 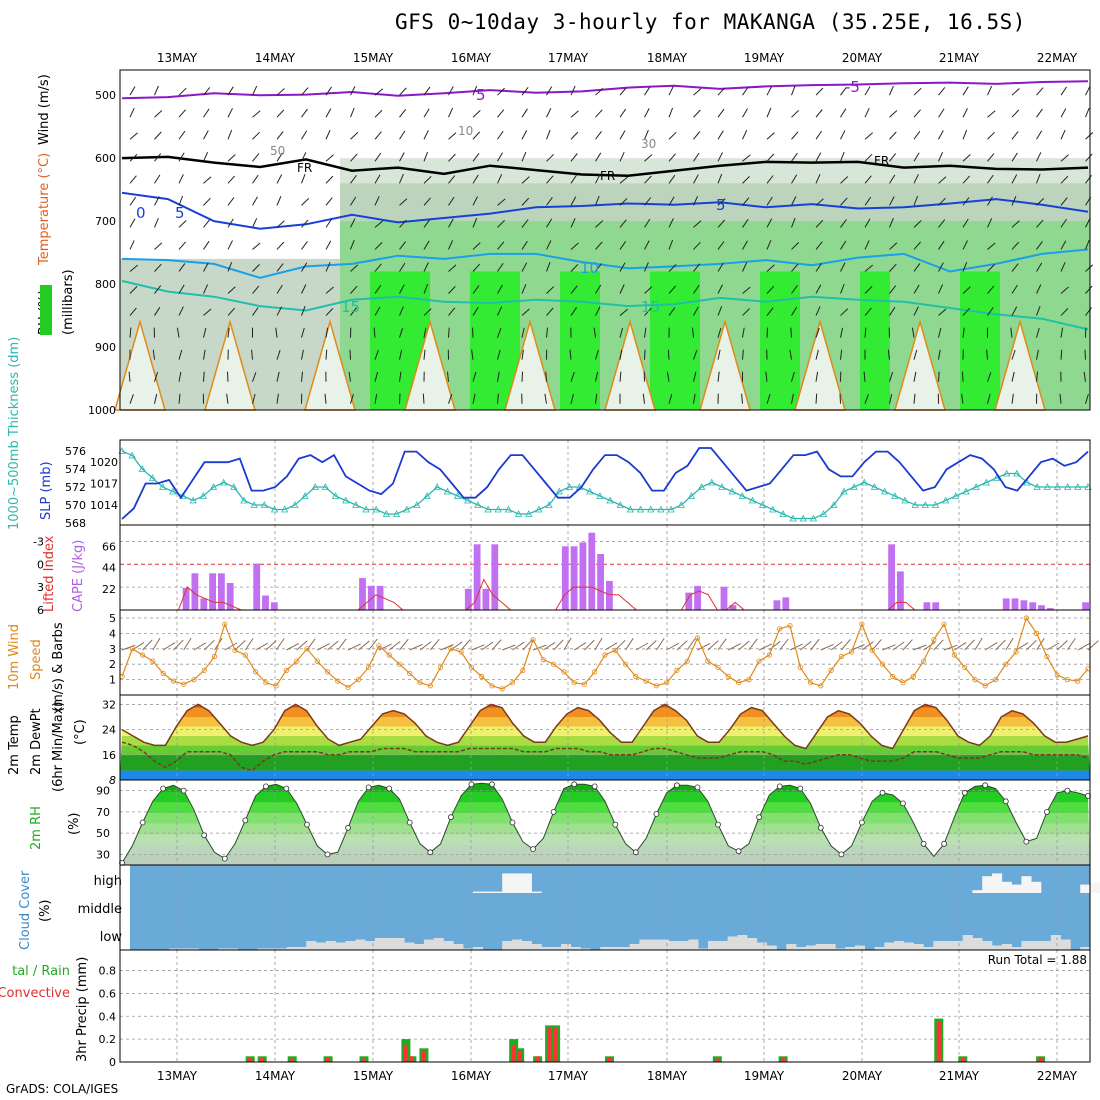 I want to click on ylabel-barbs: (m/s) & Barbs, so click(x=58, y=667).